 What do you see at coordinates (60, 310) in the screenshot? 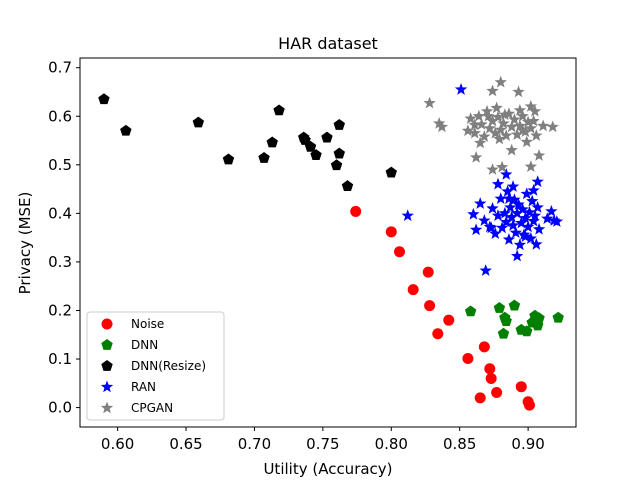
I see `y-tick-label: 0.2` at bounding box center [60, 310].